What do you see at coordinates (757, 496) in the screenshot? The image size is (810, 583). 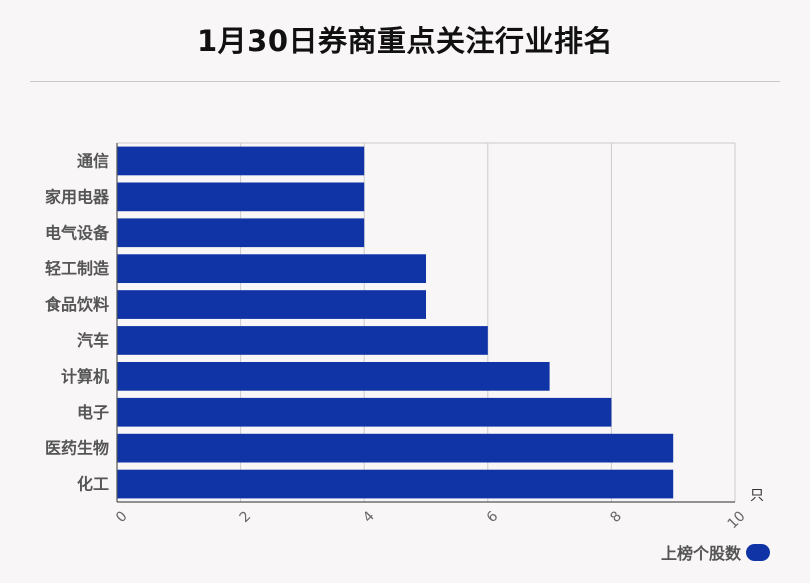 I see `x-axis-unit: 只` at bounding box center [757, 496].